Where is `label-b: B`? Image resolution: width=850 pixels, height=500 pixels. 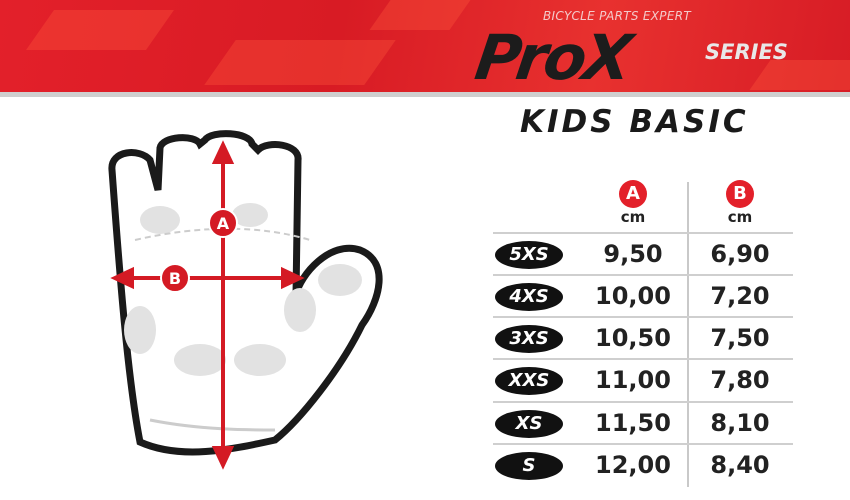
label-b: B is located at coordinates (175, 278).